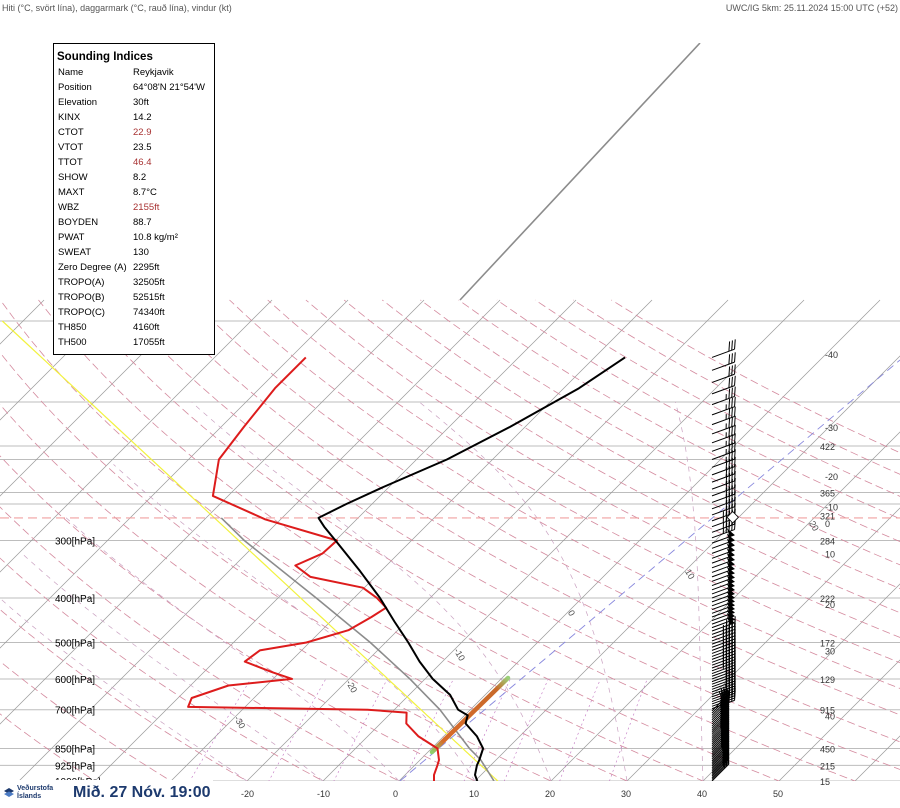 This screenshot has width=900, height=808. Describe the element at coordinates (825, 782) in the screenshot. I see `height-label: 15` at that location.